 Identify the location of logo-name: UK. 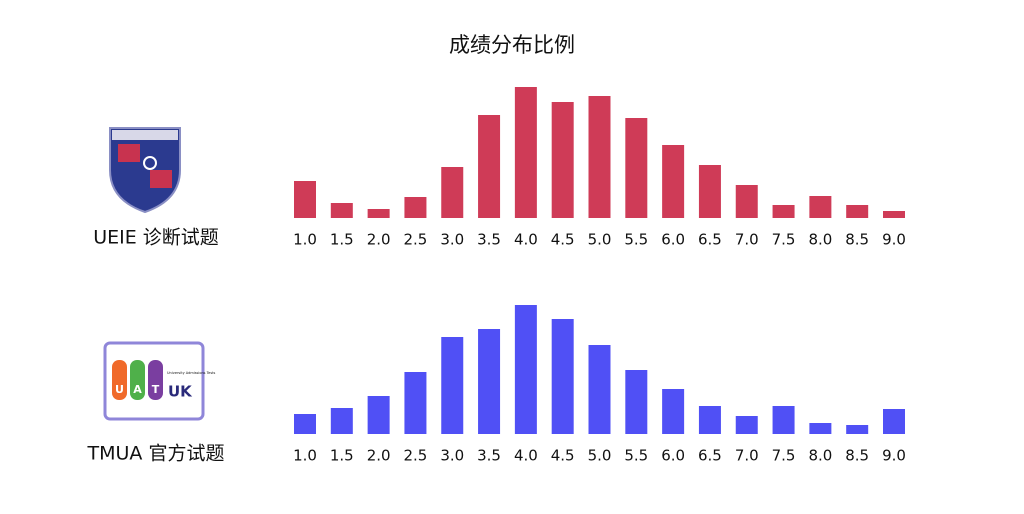
(180, 392).